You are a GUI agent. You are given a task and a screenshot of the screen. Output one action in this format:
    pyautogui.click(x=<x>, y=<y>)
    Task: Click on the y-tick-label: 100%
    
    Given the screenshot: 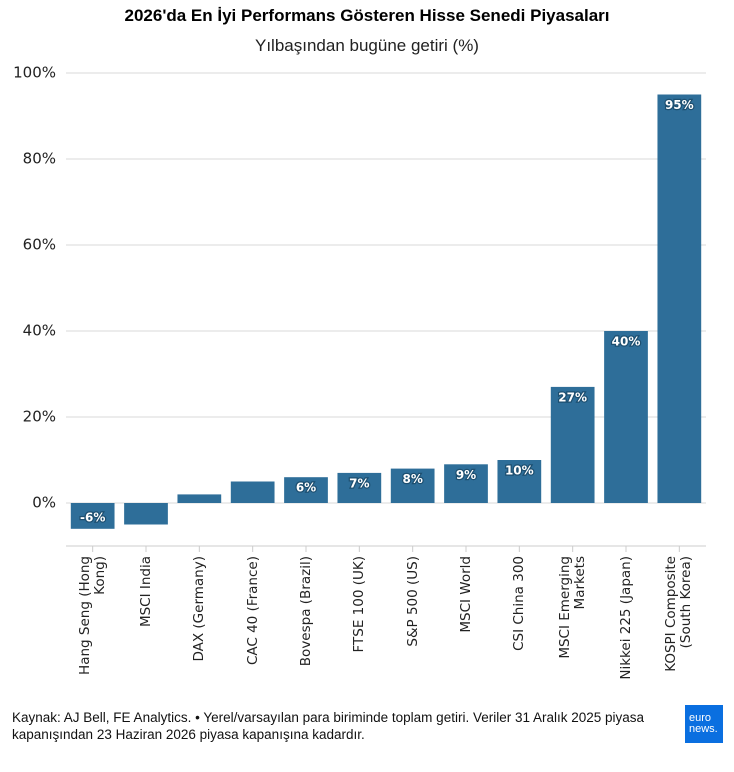 What is the action you would take?
    pyautogui.click(x=34, y=73)
    